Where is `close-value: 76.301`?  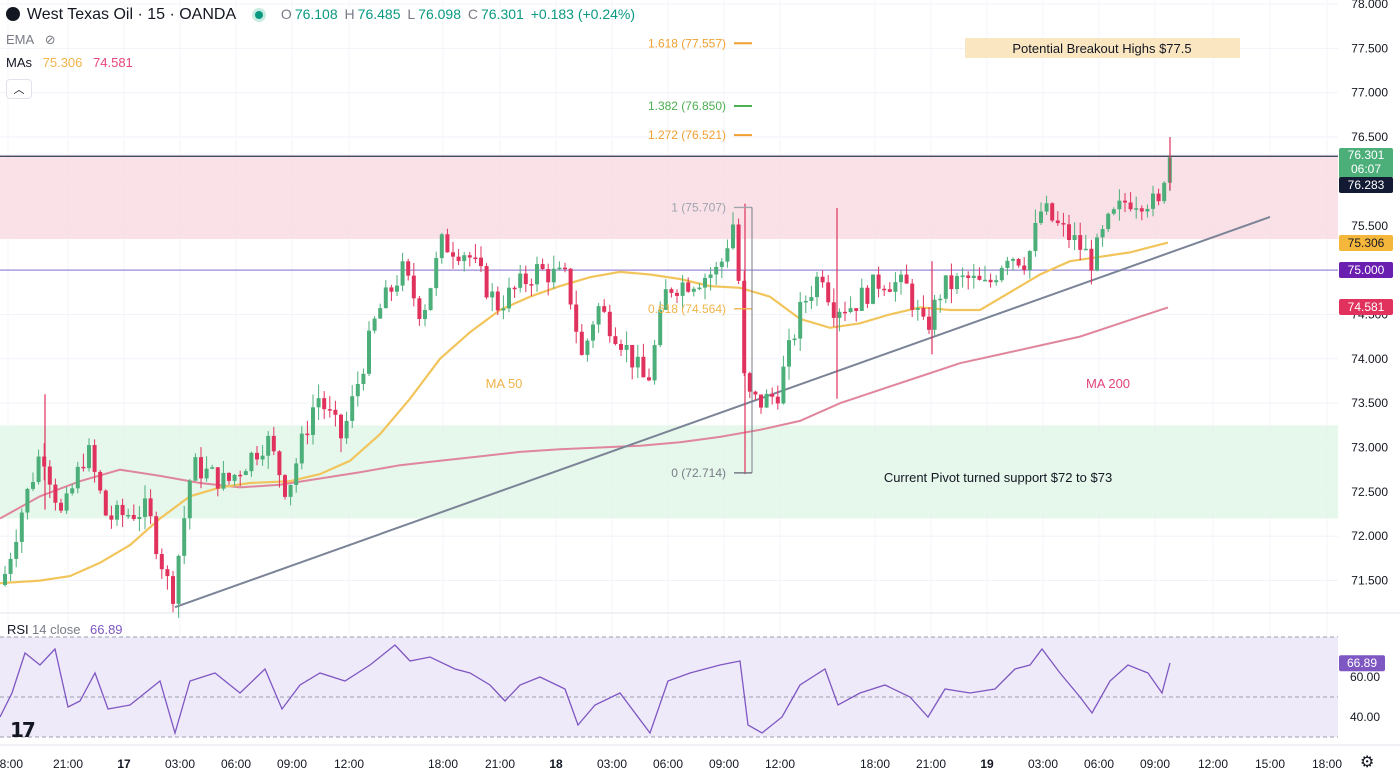 close-value: 76.301 is located at coordinates (502, 14).